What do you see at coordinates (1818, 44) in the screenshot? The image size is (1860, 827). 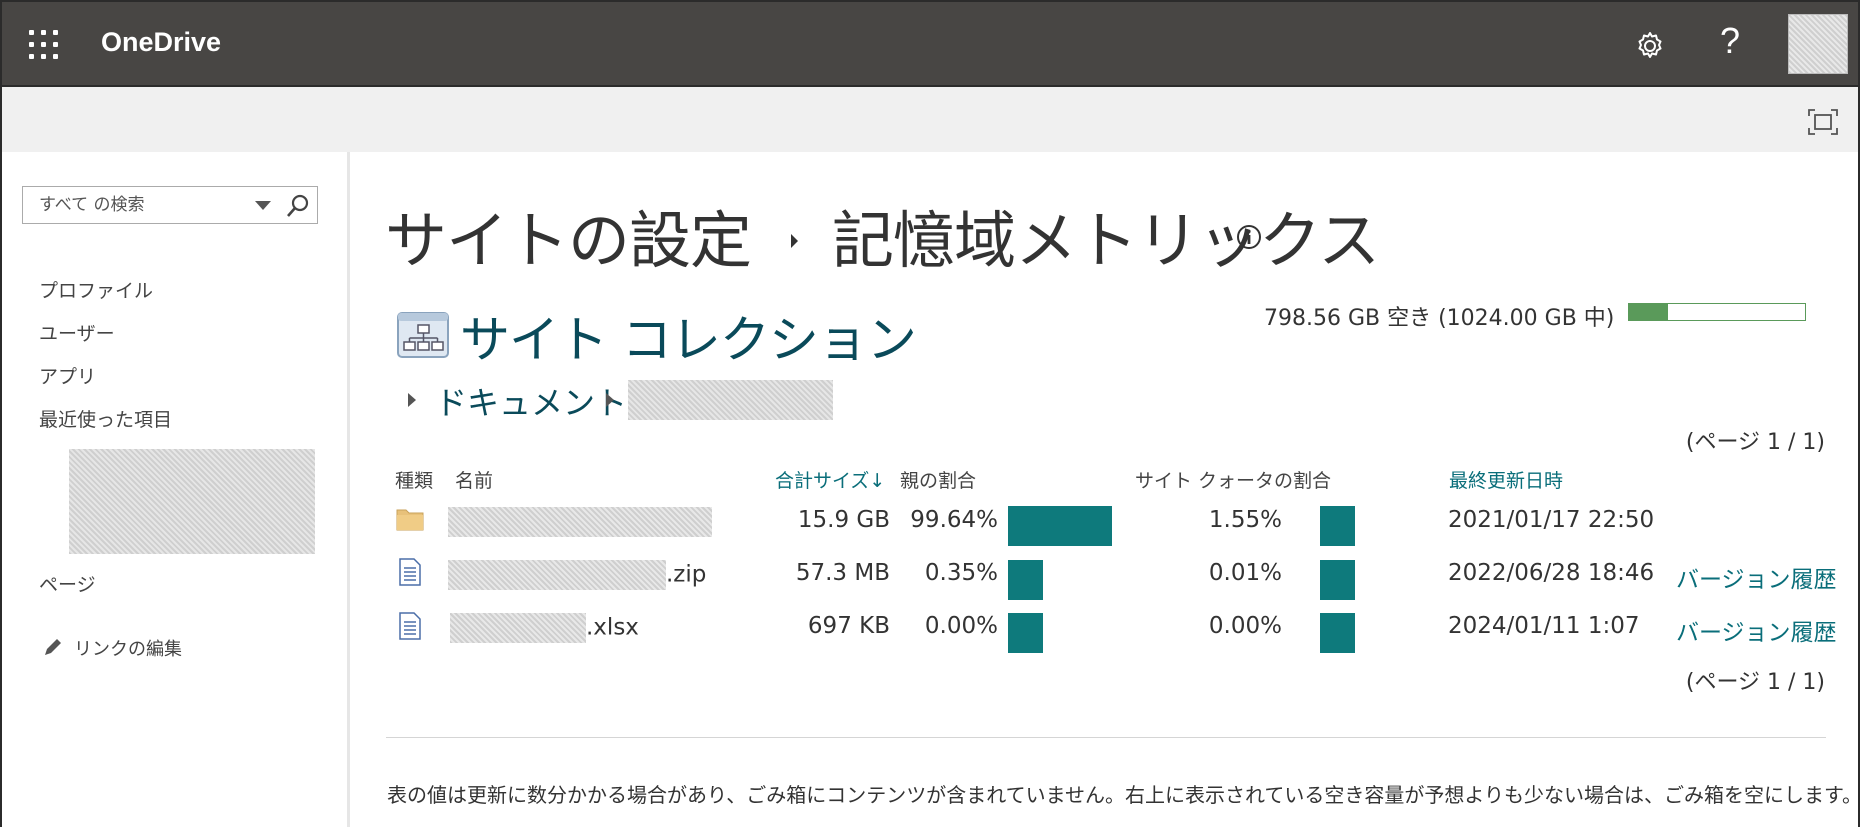 I see `user-avatar` at bounding box center [1818, 44].